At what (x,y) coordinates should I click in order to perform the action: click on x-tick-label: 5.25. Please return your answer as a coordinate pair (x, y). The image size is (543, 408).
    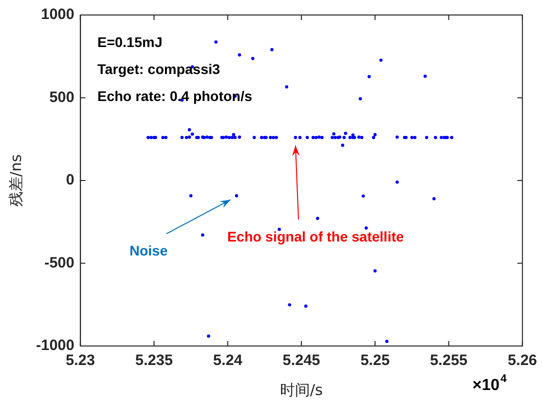
    Looking at the image, I should click on (375, 361).